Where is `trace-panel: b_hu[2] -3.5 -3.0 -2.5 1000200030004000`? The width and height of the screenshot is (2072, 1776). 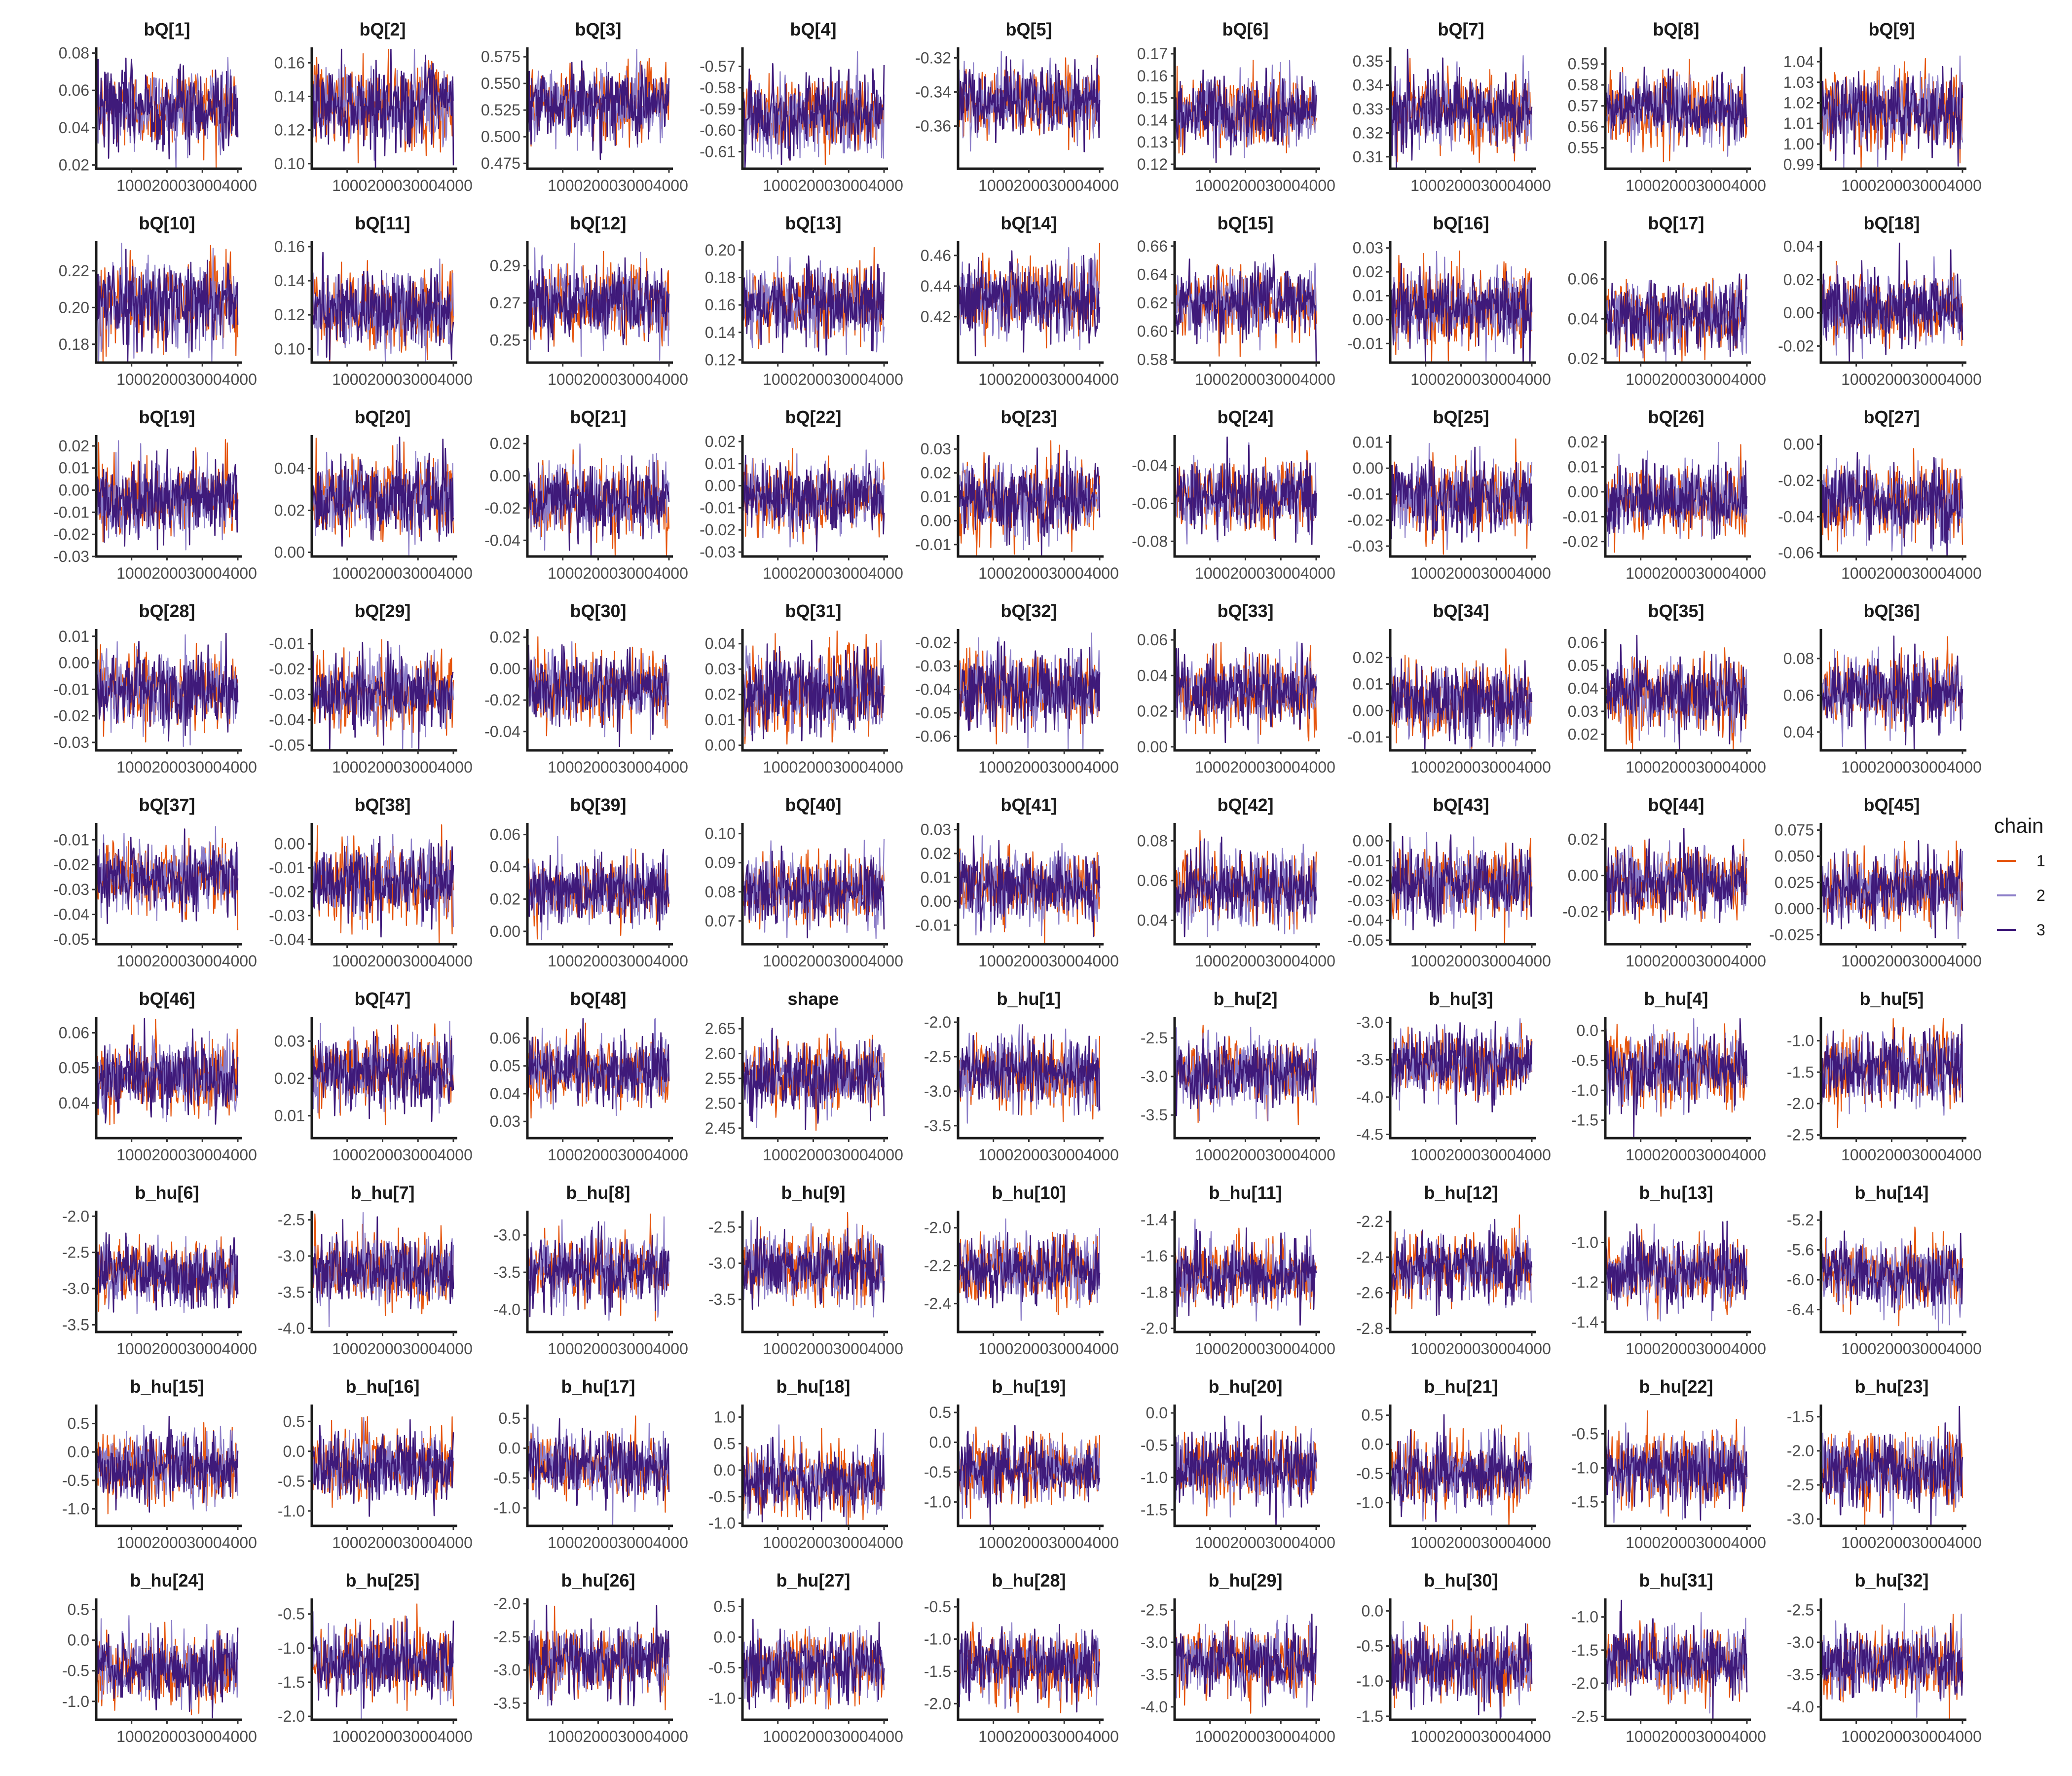
trace-panel: b_hu[2] -3.5 -3.0 -2.5 1000200030004000 is located at coordinates (1238, 1076).